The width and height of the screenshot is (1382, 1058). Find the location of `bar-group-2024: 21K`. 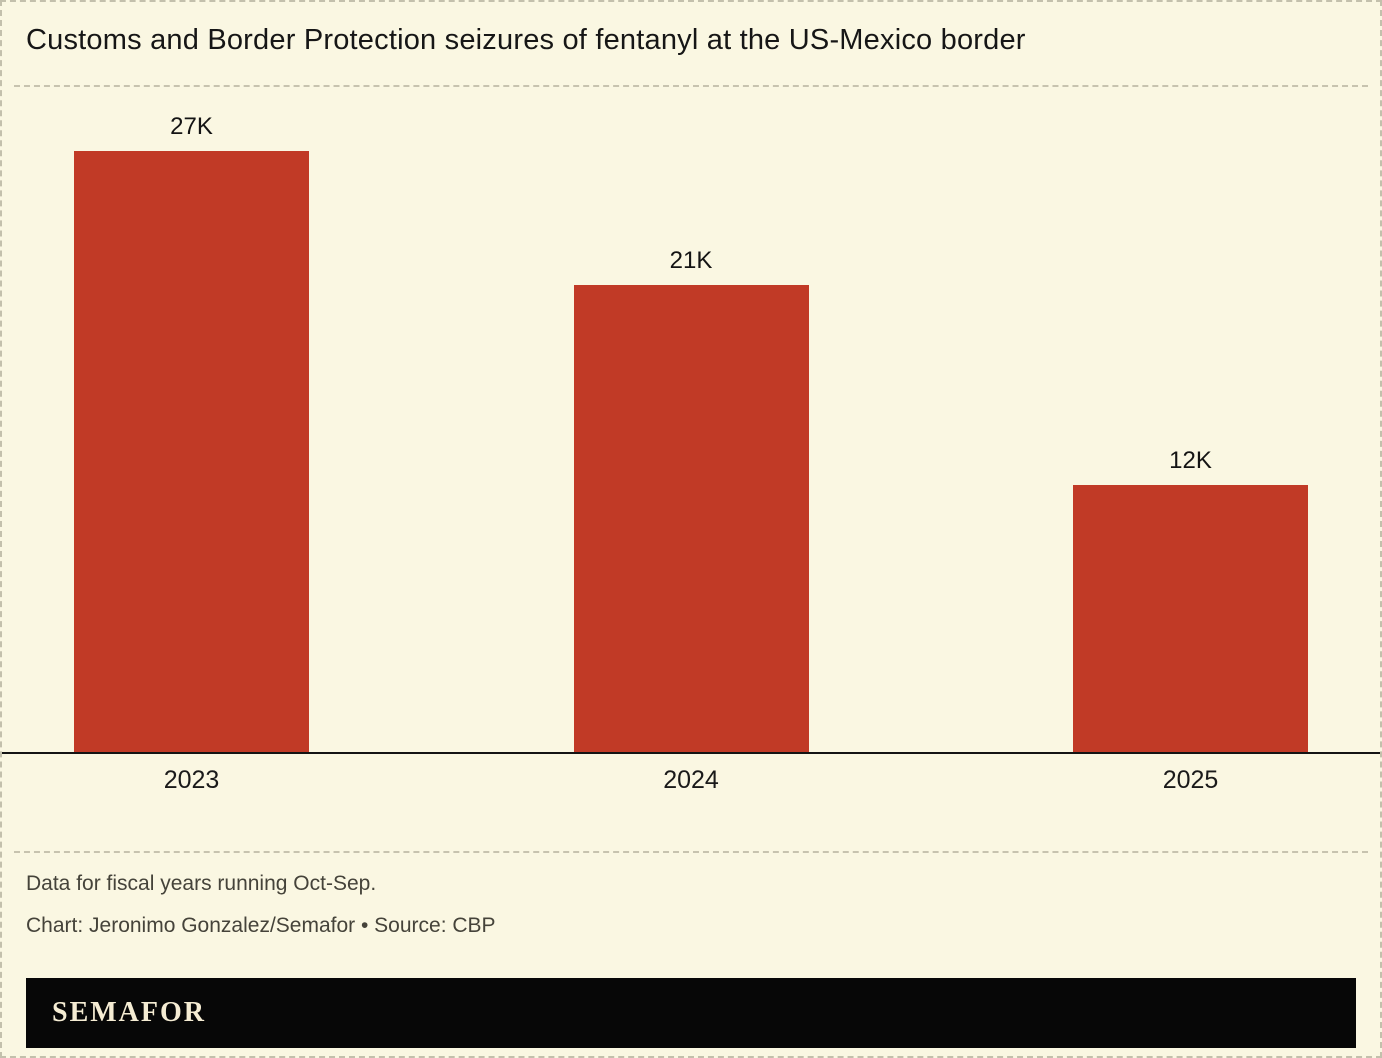

bar-group-2024: 21K is located at coordinates (691, 420).